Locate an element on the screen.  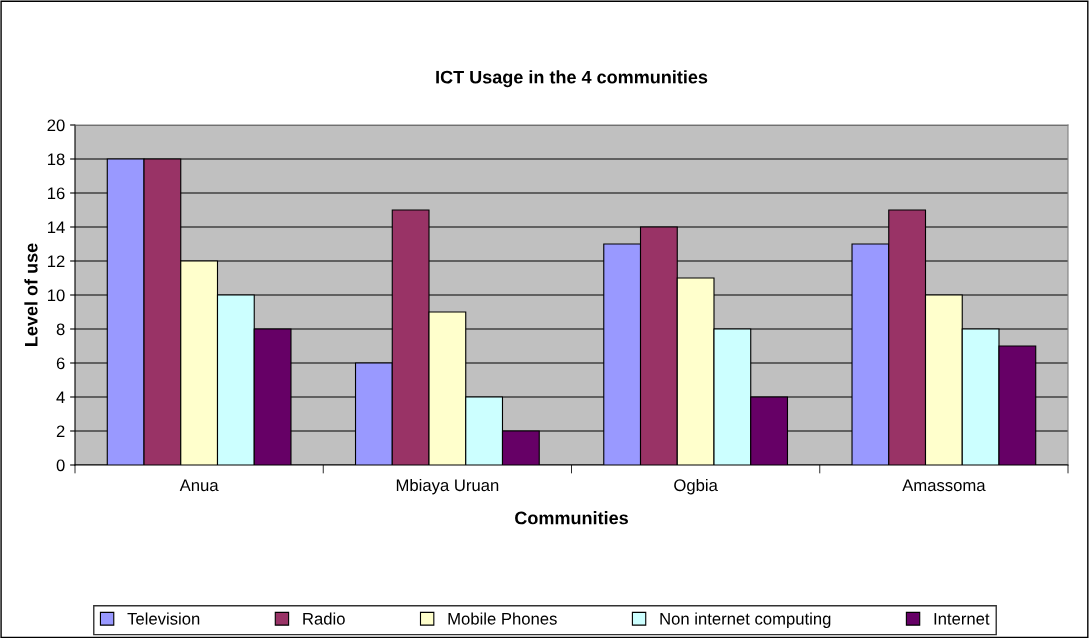
x-tick-label: Ogbia is located at coordinates (696, 486).